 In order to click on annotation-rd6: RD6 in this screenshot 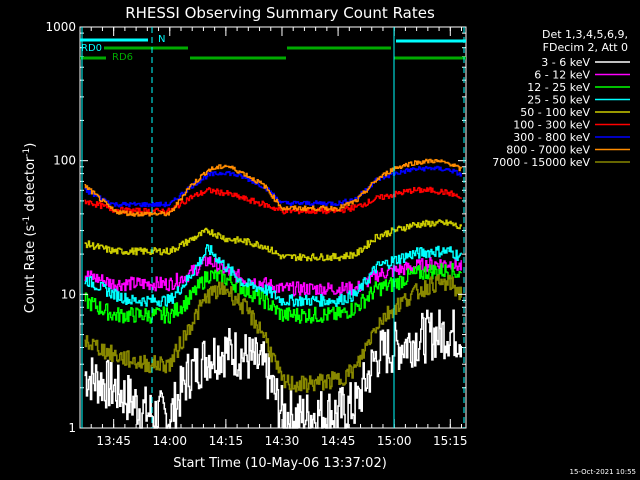, I will do `click(122, 57)`.